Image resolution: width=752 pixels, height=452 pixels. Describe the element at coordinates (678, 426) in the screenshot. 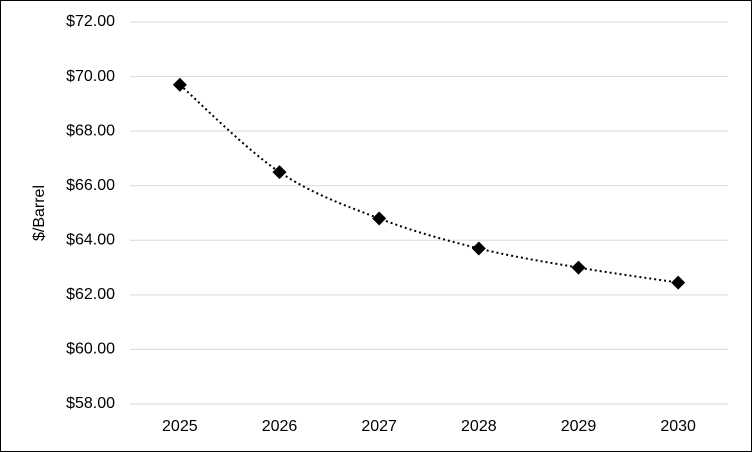

I see `x-tick-label: 2030` at that location.